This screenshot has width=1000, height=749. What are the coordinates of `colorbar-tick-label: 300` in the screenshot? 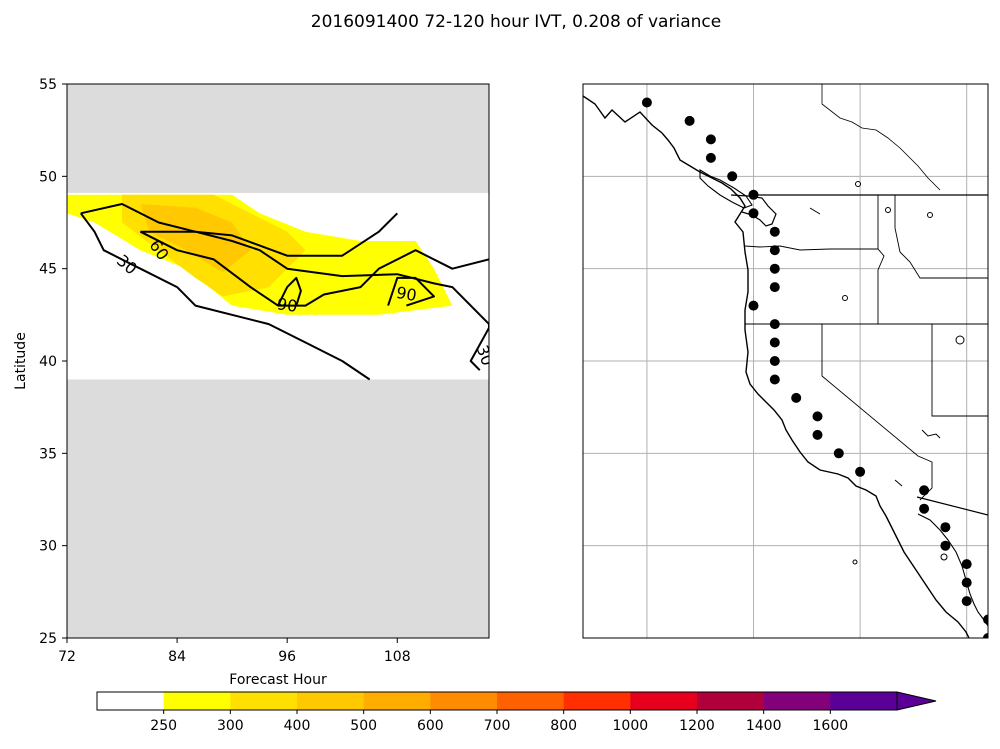 It's located at (230, 726).